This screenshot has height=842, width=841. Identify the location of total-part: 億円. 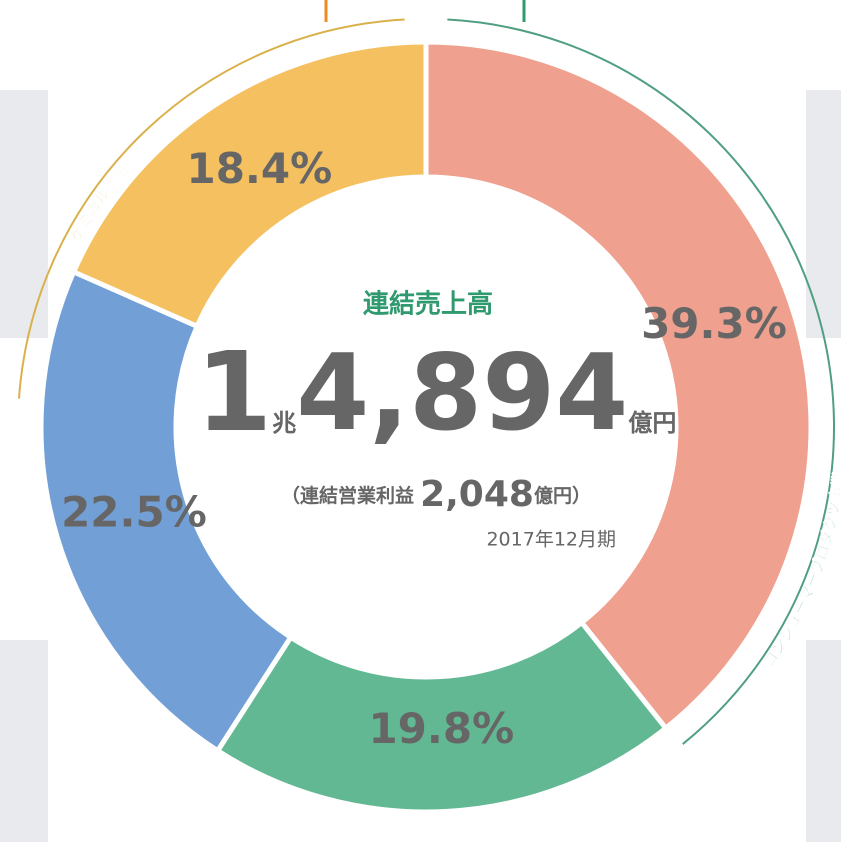
(652, 423).